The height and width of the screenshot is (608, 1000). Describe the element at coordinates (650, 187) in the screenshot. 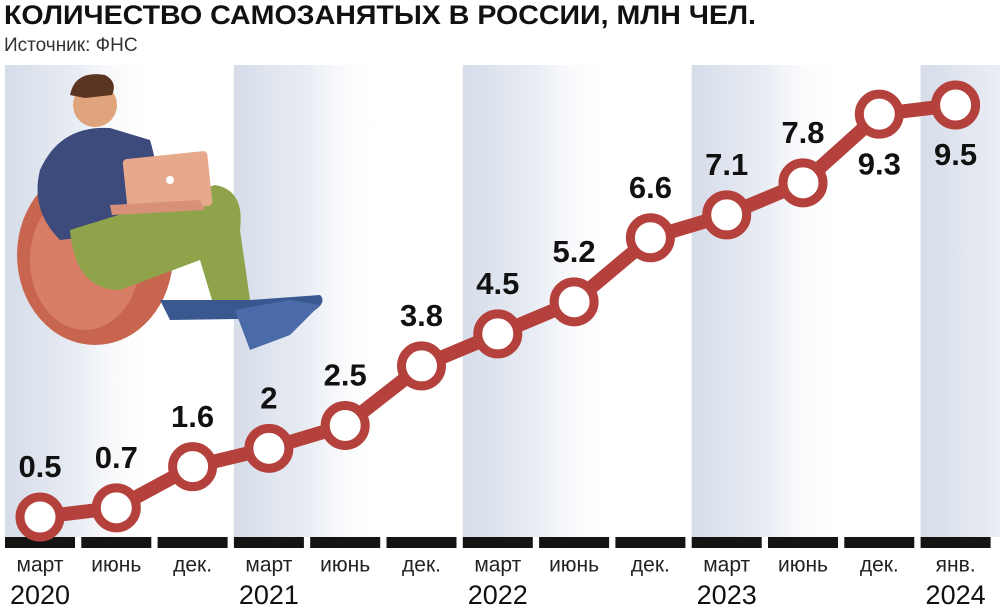

I see `data-label: 6.6` at that location.